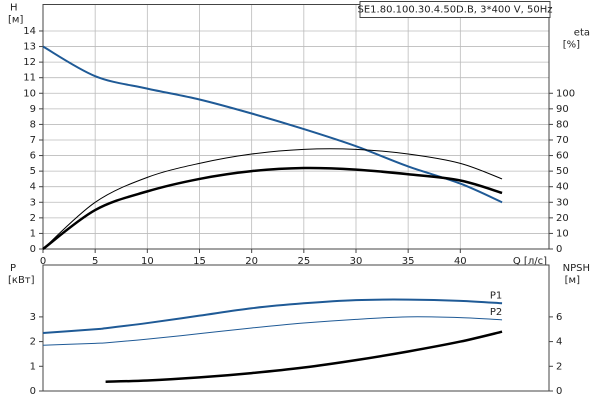  What do you see at coordinates (33, 109) in the screenshot?
I see `y-tick-label: 9` at bounding box center [33, 109].